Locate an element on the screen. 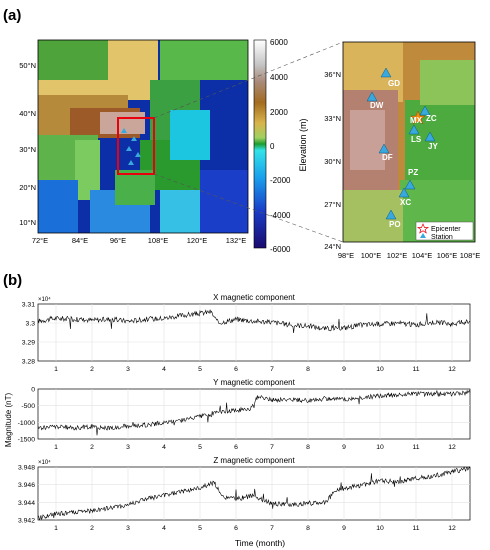 The image size is (490, 550). legend-station: Station is located at coordinates (442, 237).